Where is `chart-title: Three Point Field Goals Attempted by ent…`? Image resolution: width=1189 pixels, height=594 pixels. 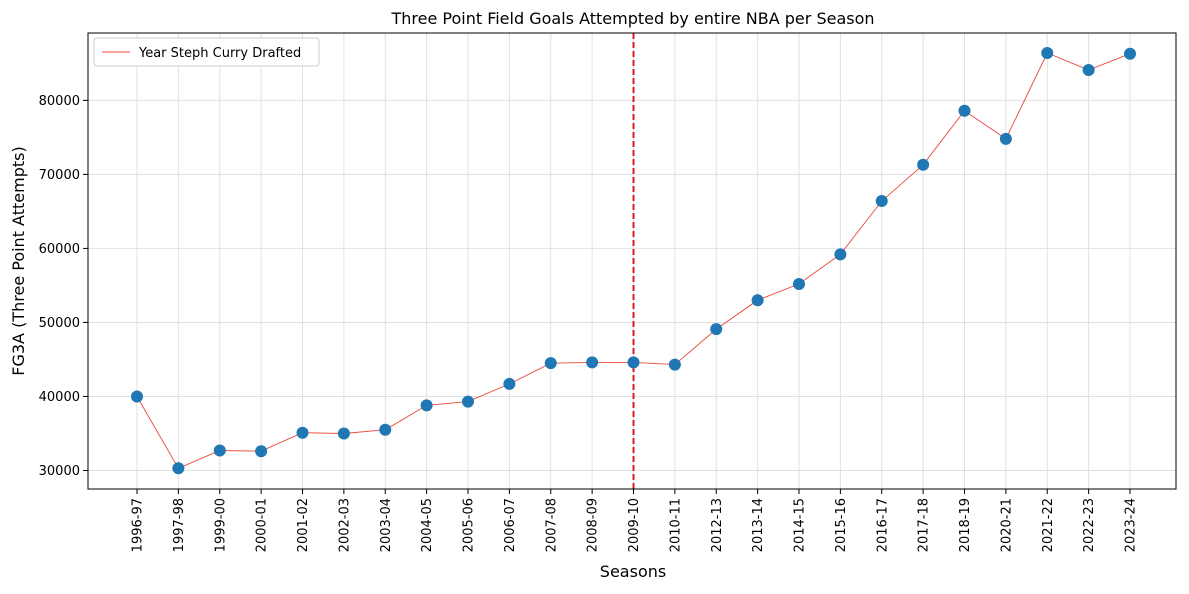
chart-title: Three Point Field Goals Attempted by ent… is located at coordinates (632, 18).